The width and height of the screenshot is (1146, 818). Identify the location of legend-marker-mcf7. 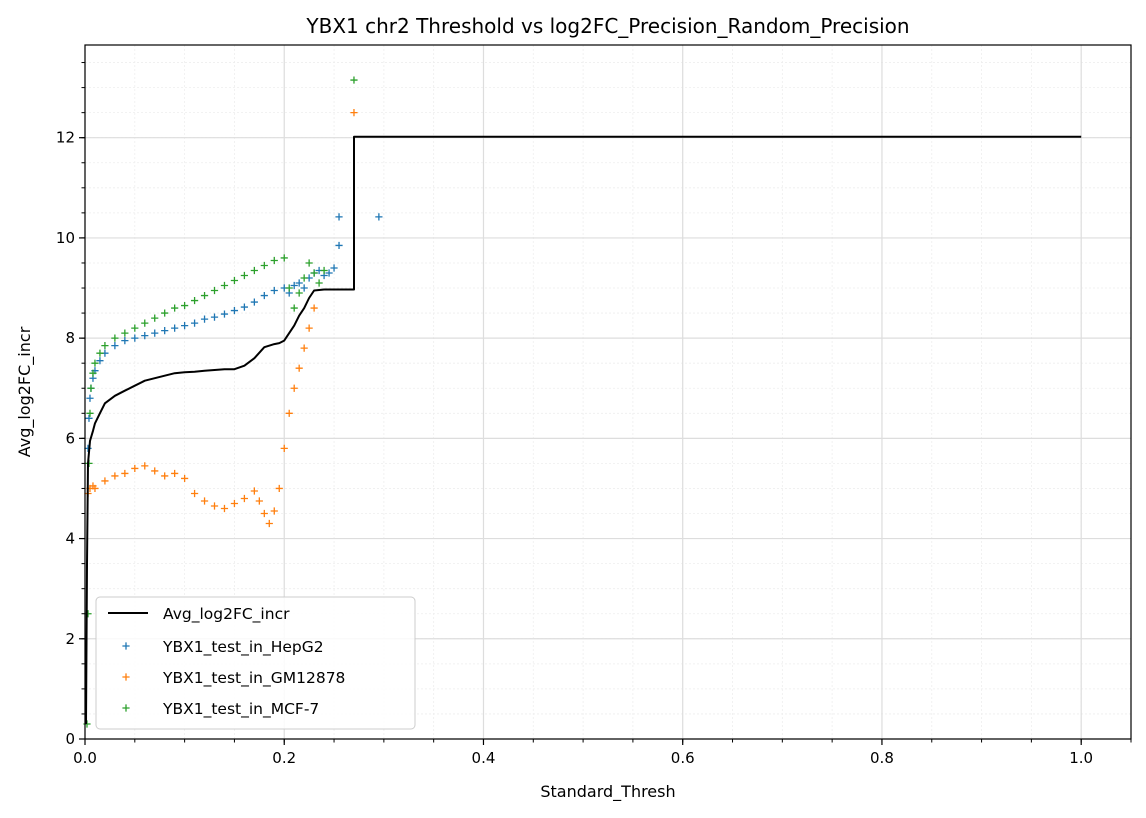
(126, 708).